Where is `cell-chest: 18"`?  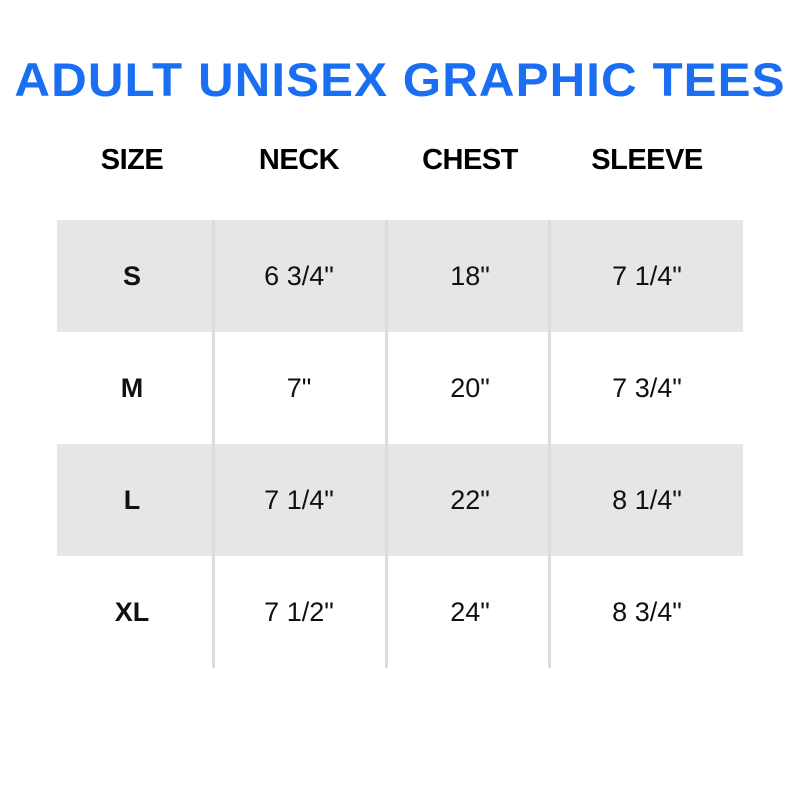
cell-chest: 18" is located at coordinates (470, 276).